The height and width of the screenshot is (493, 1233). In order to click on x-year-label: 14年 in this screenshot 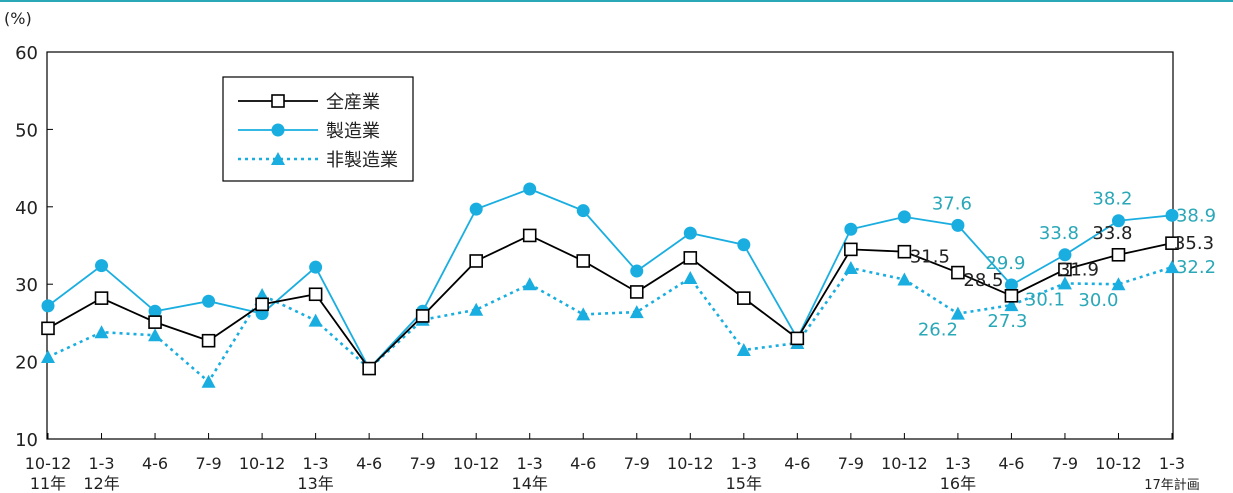, I will do `click(530, 483)`.